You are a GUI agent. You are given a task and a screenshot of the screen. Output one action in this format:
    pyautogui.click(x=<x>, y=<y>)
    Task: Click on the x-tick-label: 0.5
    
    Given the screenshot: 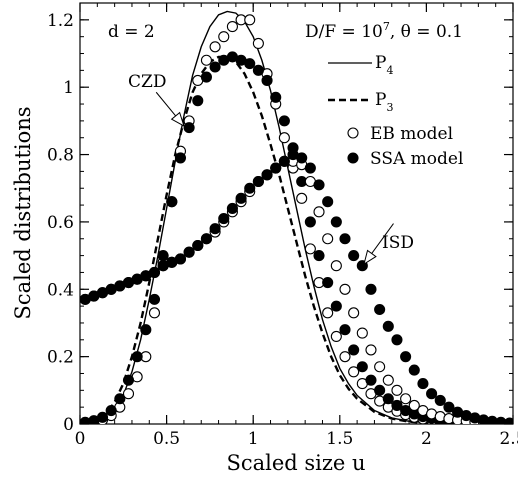 What is the action you would take?
    pyautogui.click(x=166, y=439)
    